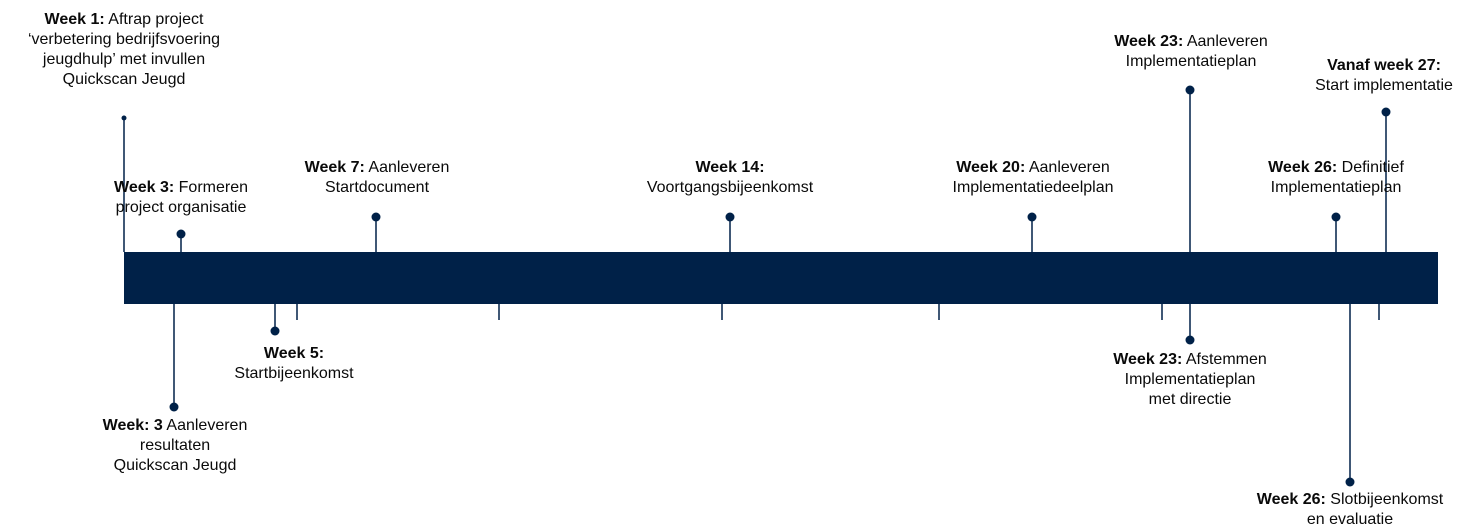 This screenshot has width=1472, height=532. Describe the element at coordinates (1350, 509) in the screenshot. I see `milestone-week-26-slot-label: Week 26: Slotbijeenkomst en evaluatie` at that location.